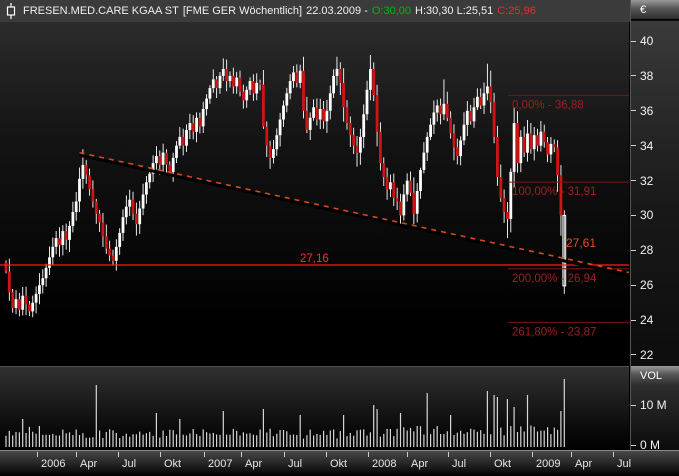  What do you see at coordinates (581, 243) in the screenshot?
I see `trend-line-value-label: 27,61` at bounding box center [581, 243].